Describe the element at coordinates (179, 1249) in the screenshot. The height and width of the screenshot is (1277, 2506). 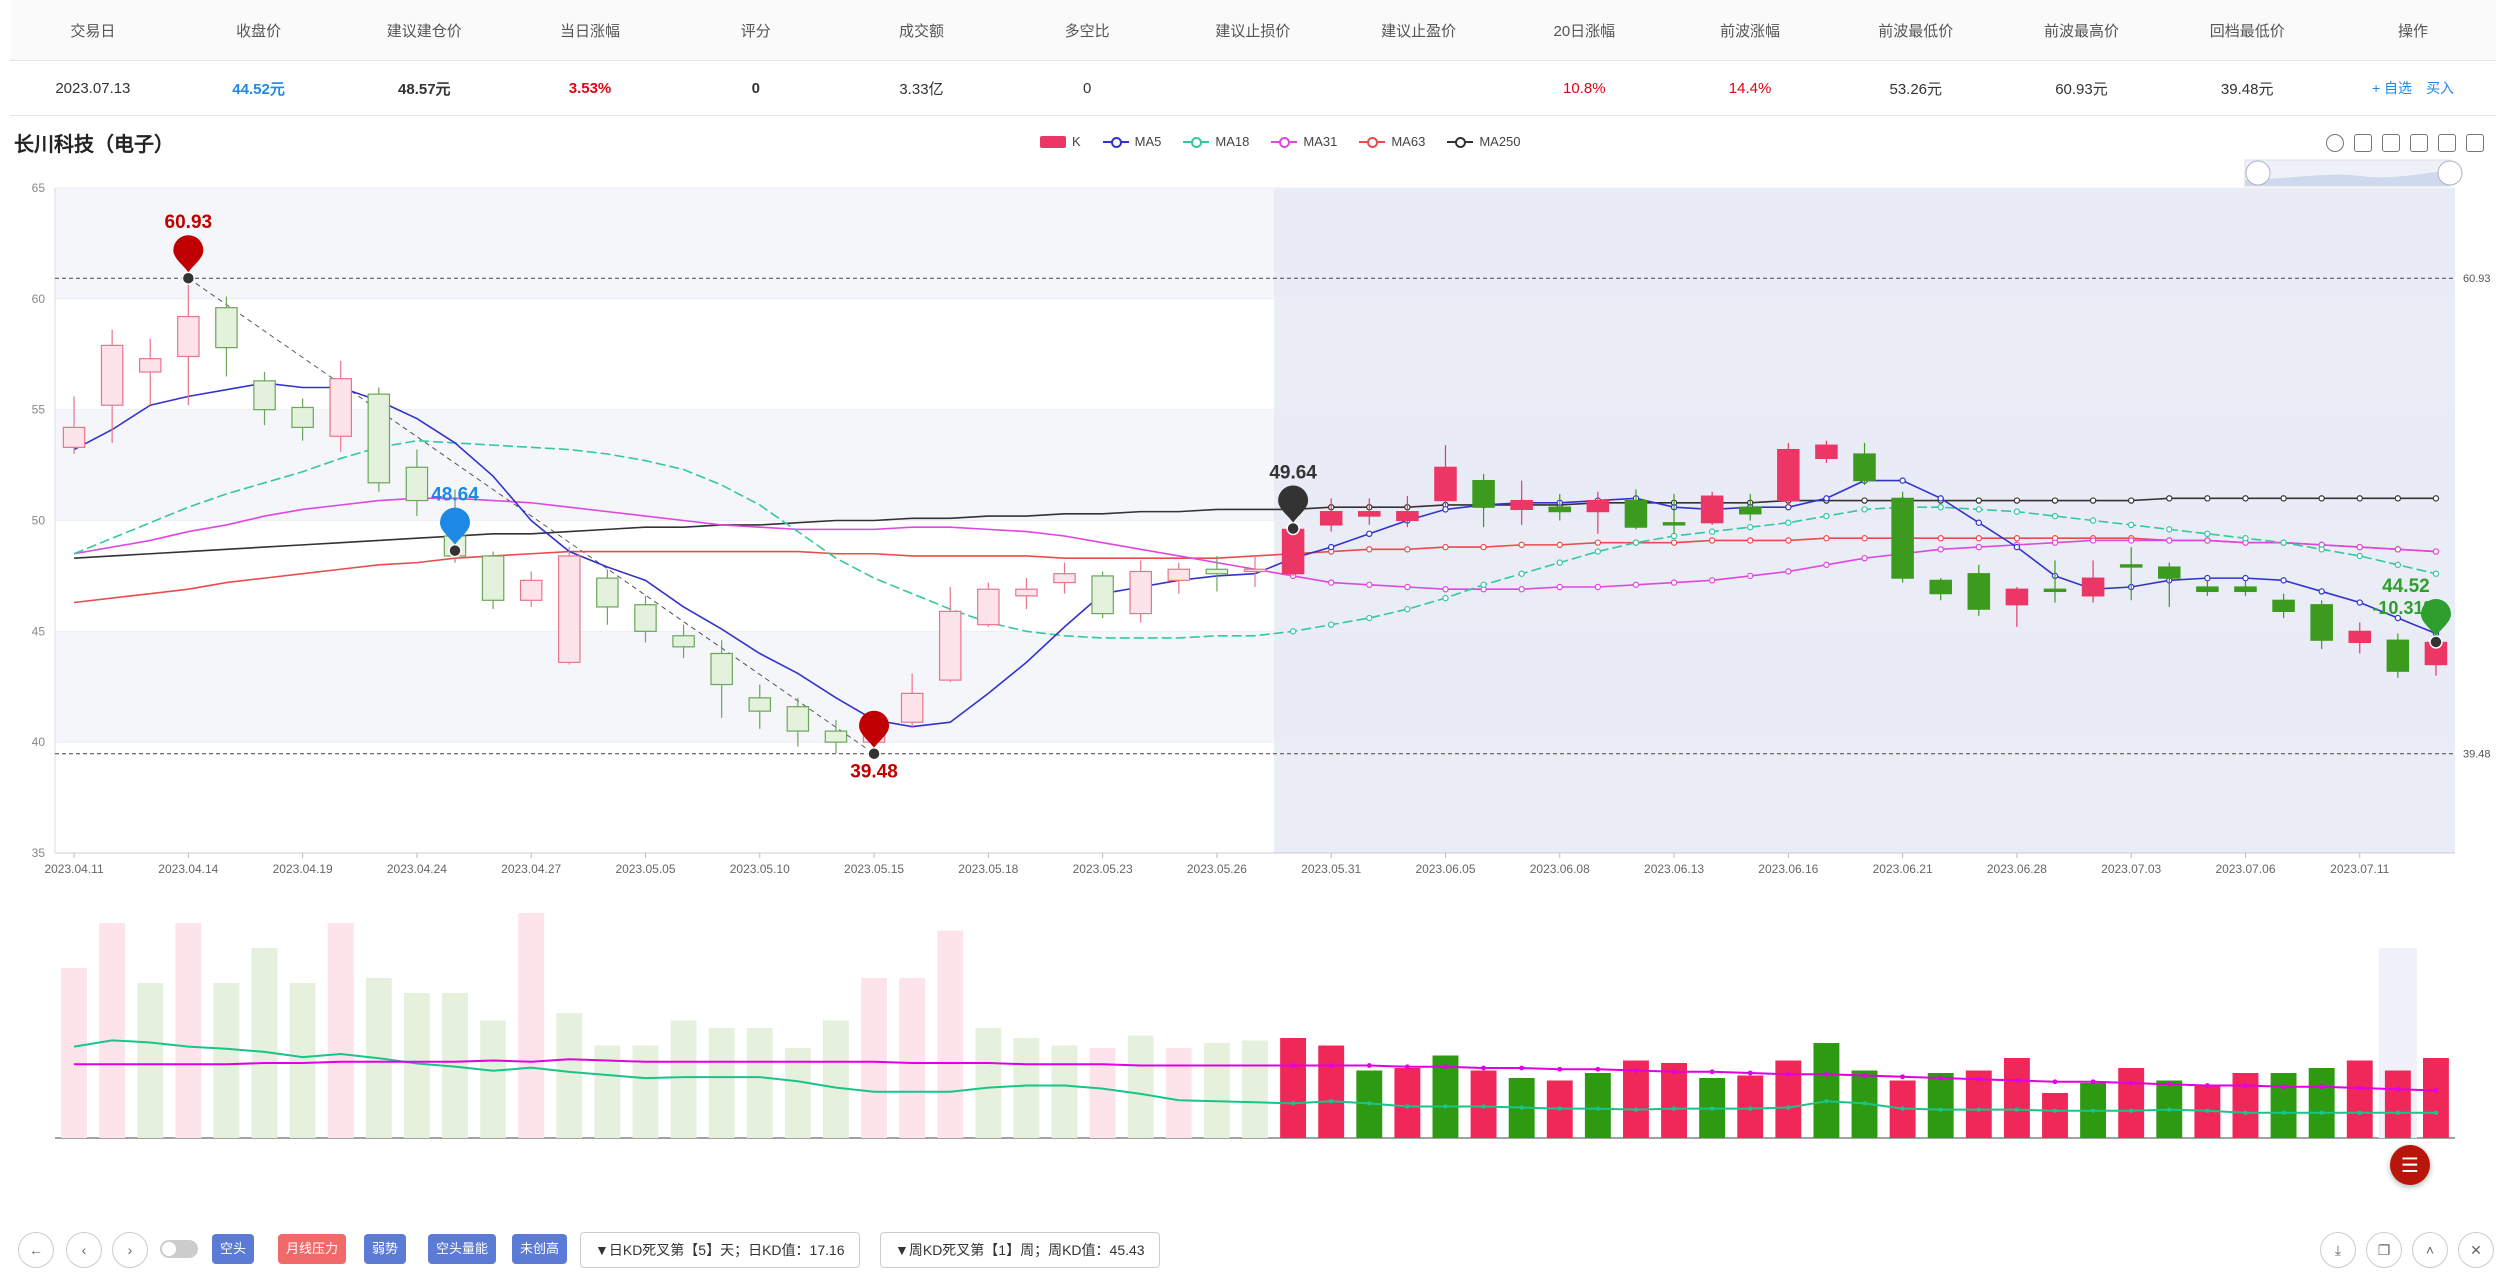
I see `display-toggle` at that location.